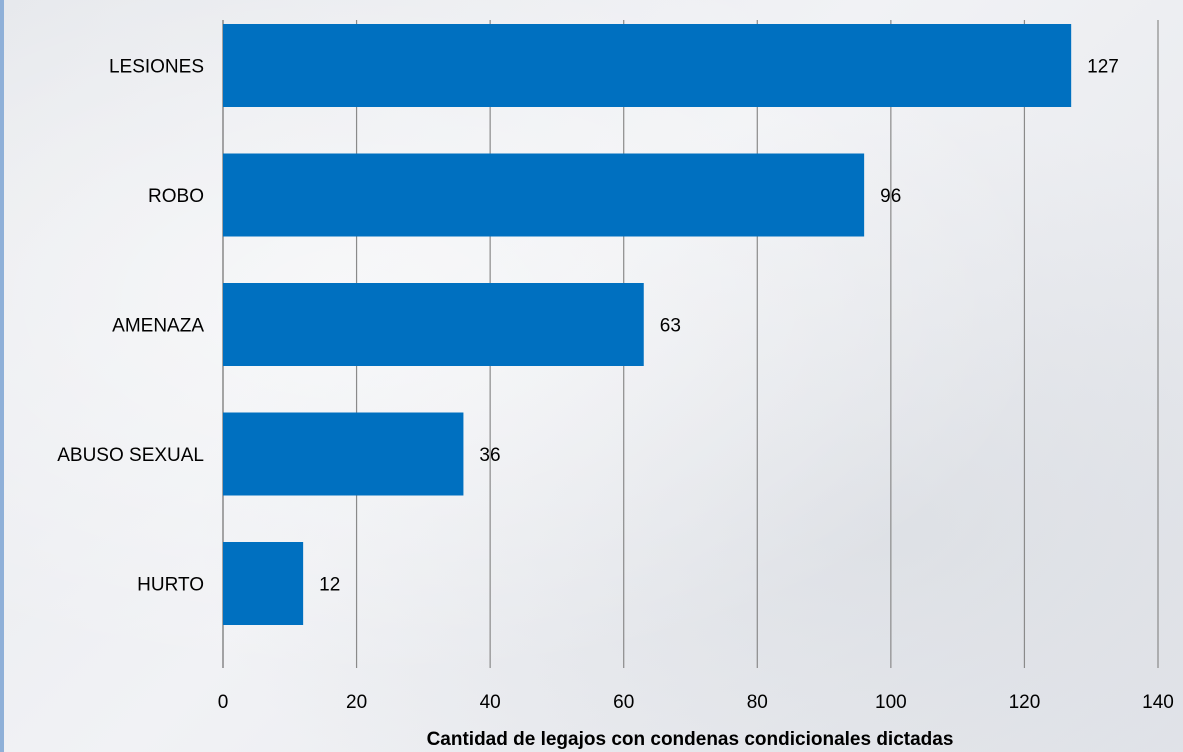 Image resolution: width=1183 pixels, height=752 pixels. I want to click on x-tick-label-0: 0, so click(223, 702).